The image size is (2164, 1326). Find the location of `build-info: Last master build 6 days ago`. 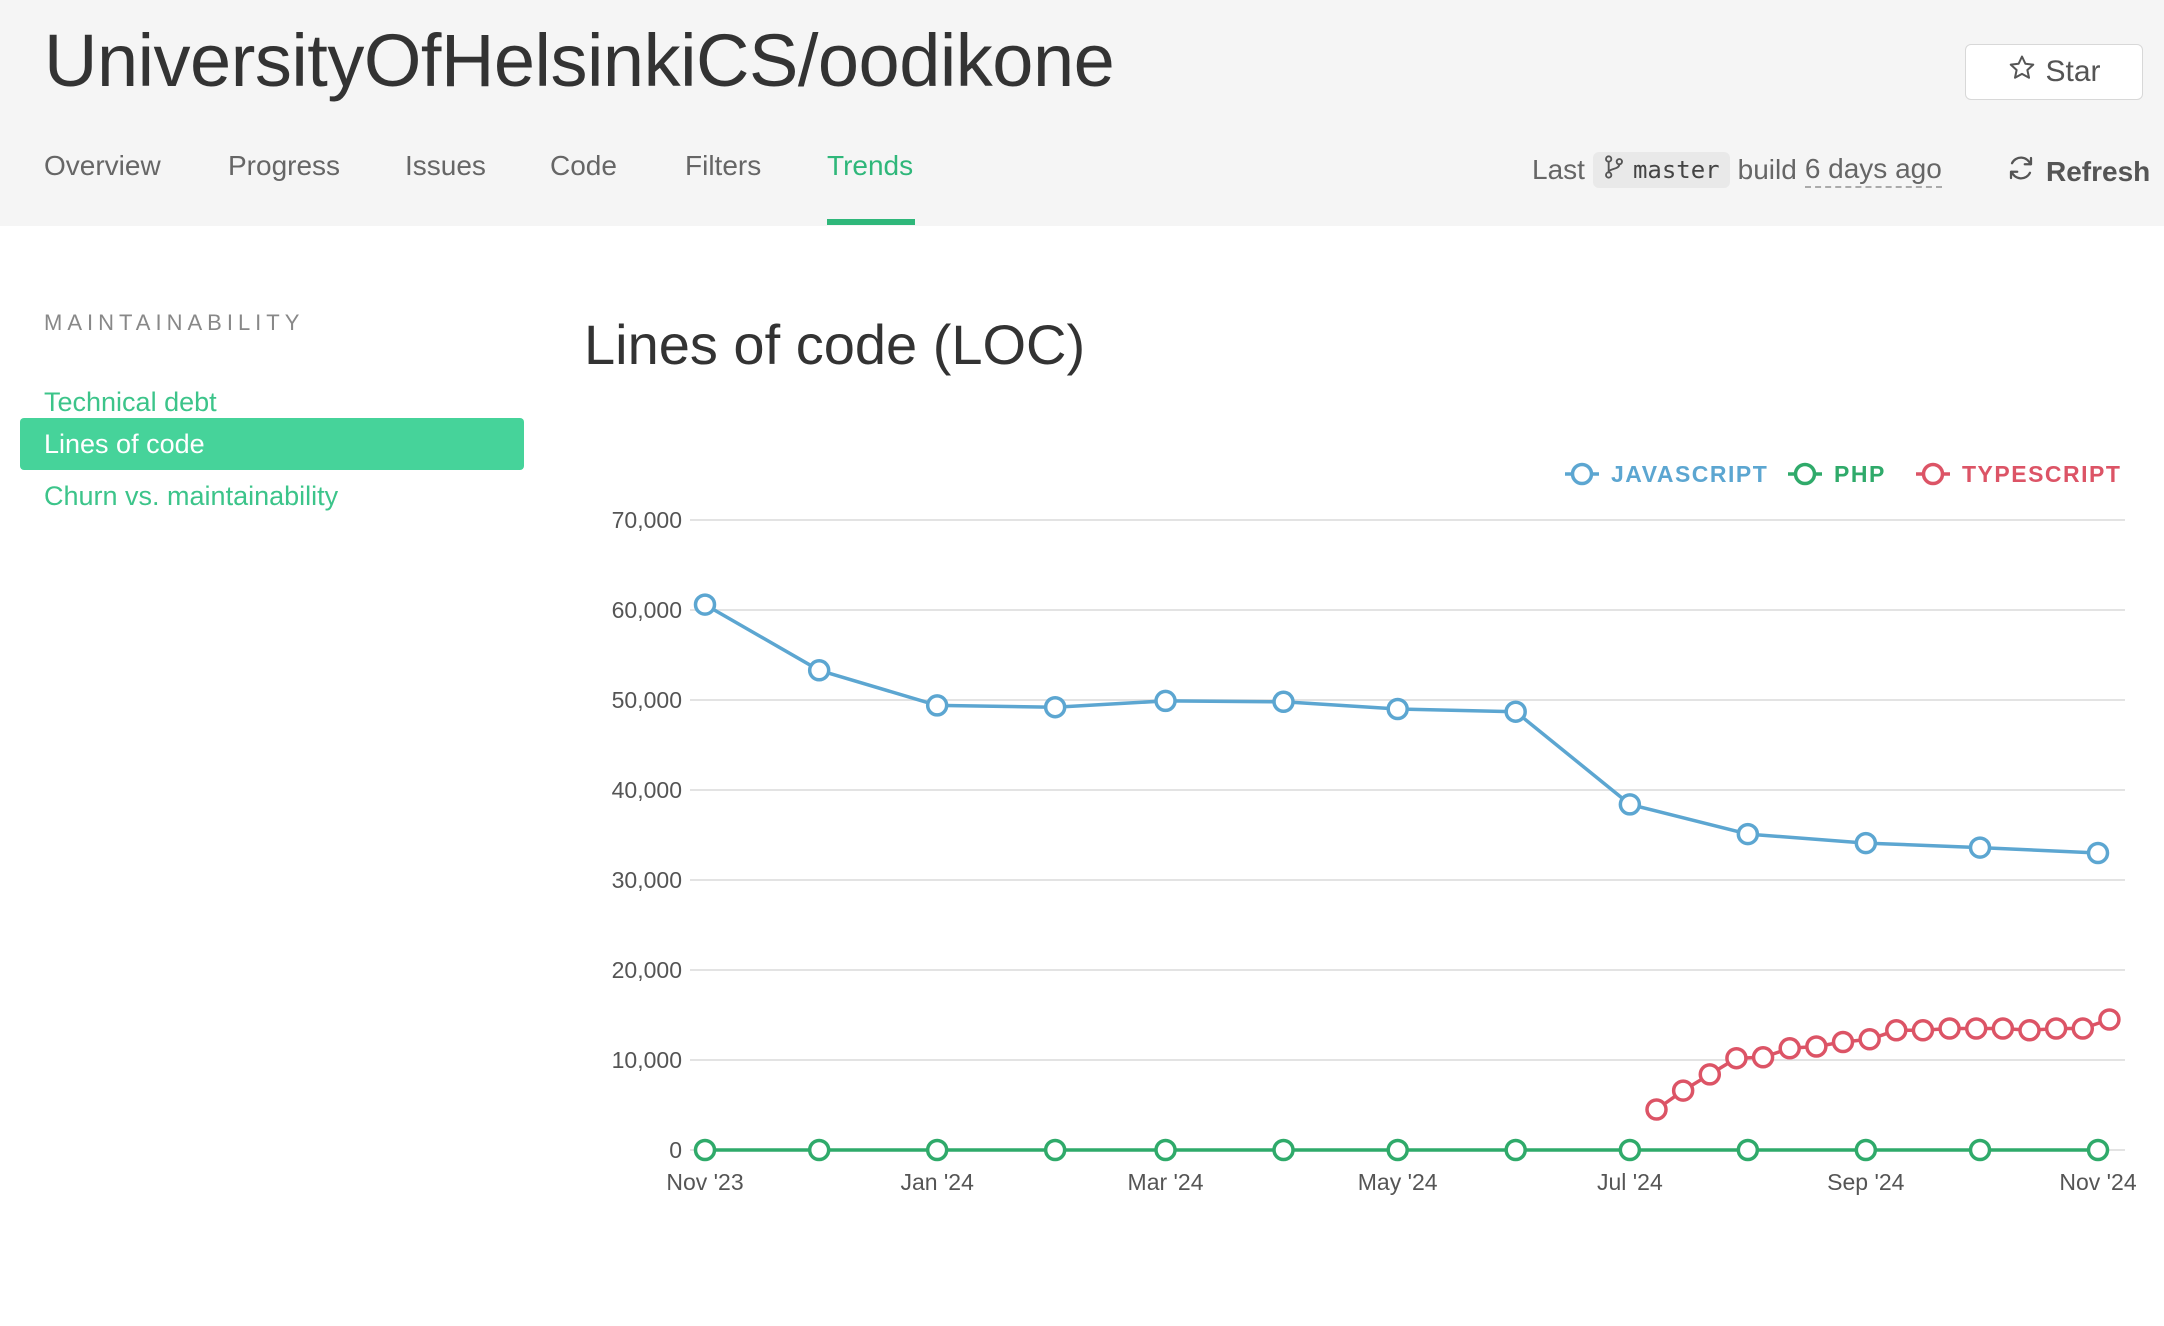

build-info: Last master build 6 days ago is located at coordinates (1737, 170).